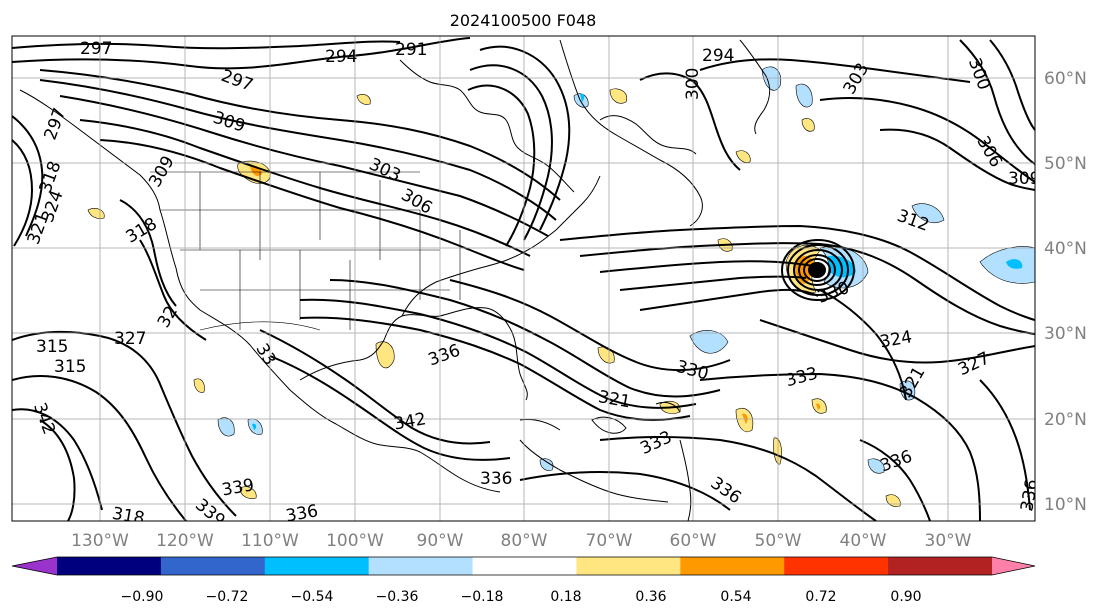 This screenshot has height=615, width=1105. What do you see at coordinates (270, 541) in the screenshot?
I see `lon-tick-label: 110°W` at bounding box center [270, 541].